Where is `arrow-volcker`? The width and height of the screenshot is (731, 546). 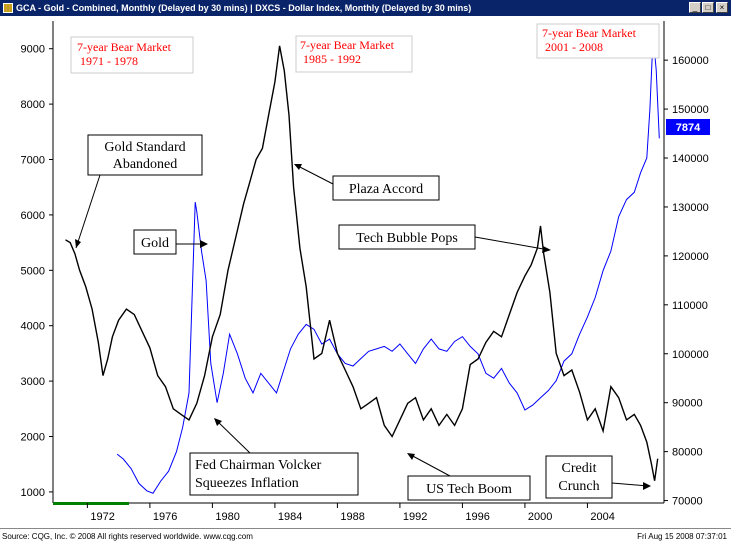 arrow-volcker is located at coordinates (233, 436).